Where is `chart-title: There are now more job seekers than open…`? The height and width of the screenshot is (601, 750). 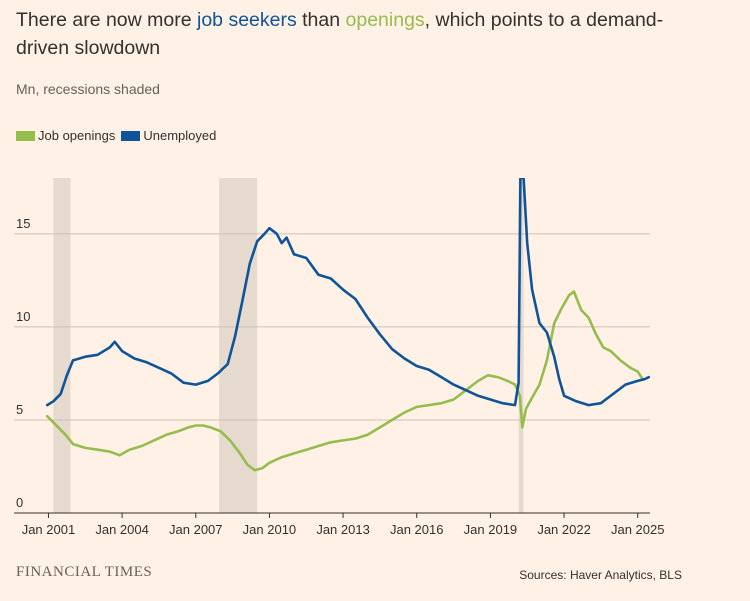
chart-title: There are now more job seekers than open… is located at coordinates (366, 34).